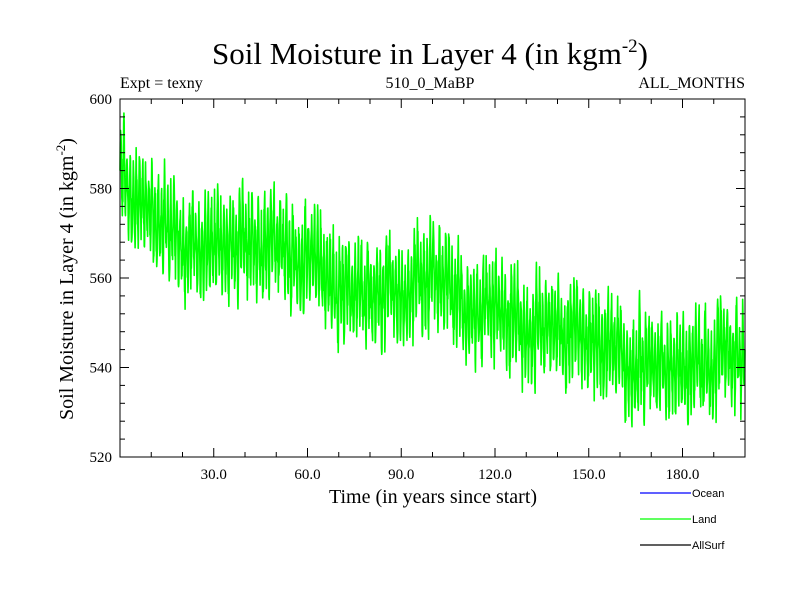 The image size is (800, 600). Describe the element at coordinates (708, 494) in the screenshot. I see `legend-label-ocean: Ocean` at that location.